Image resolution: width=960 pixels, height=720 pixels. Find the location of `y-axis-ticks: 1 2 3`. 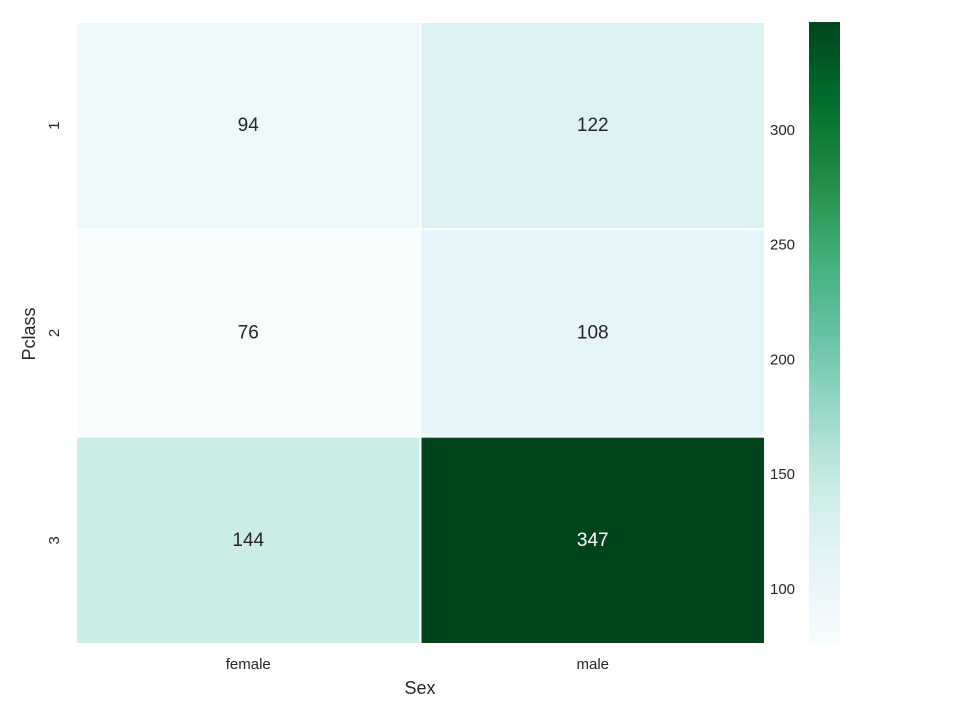

y-axis-ticks: 1 2 3 is located at coordinates (54, 332).